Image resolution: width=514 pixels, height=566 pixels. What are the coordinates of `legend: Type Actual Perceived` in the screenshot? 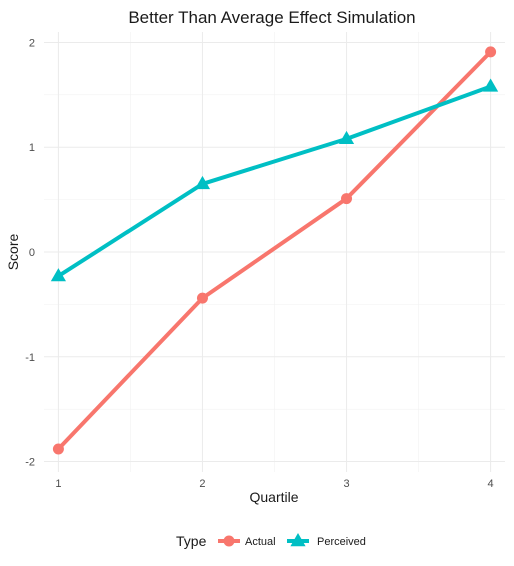 It's located at (271, 541).